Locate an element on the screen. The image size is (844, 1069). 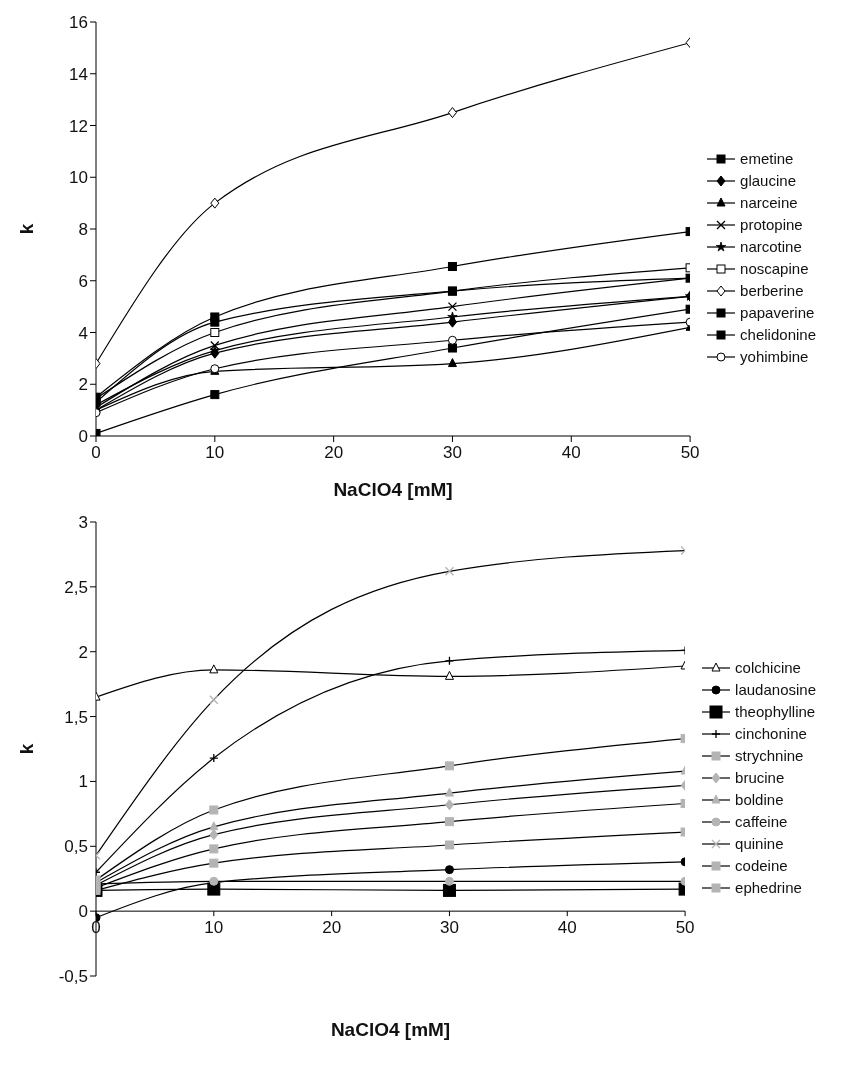
y-tick-label: 4 is located at coordinates (83, 333).